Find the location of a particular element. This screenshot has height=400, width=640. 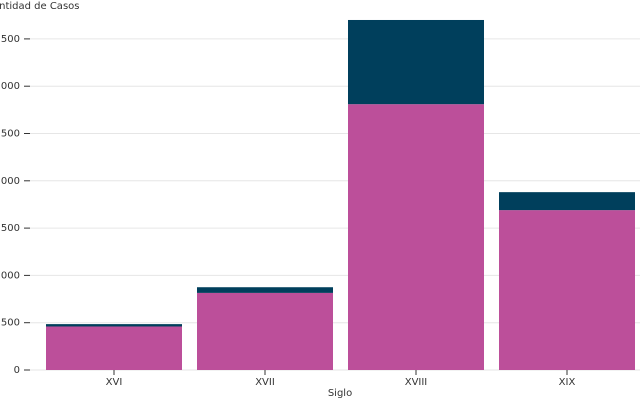

x-tick-label: XVII is located at coordinates (265, 382).